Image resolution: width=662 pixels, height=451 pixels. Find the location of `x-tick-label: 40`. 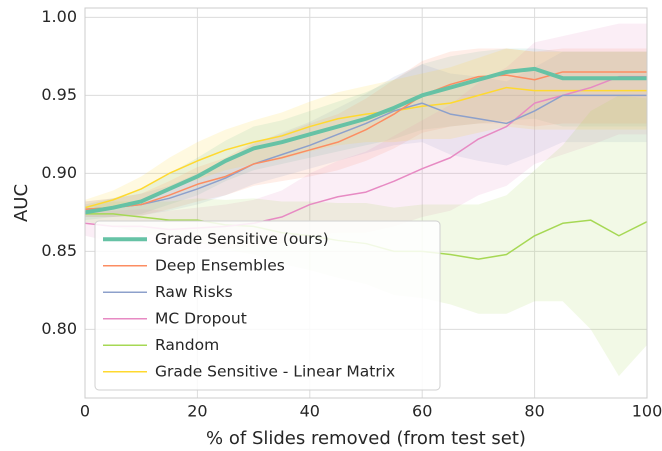

x-tick-label: 40 is located at coordinates (310, 411).